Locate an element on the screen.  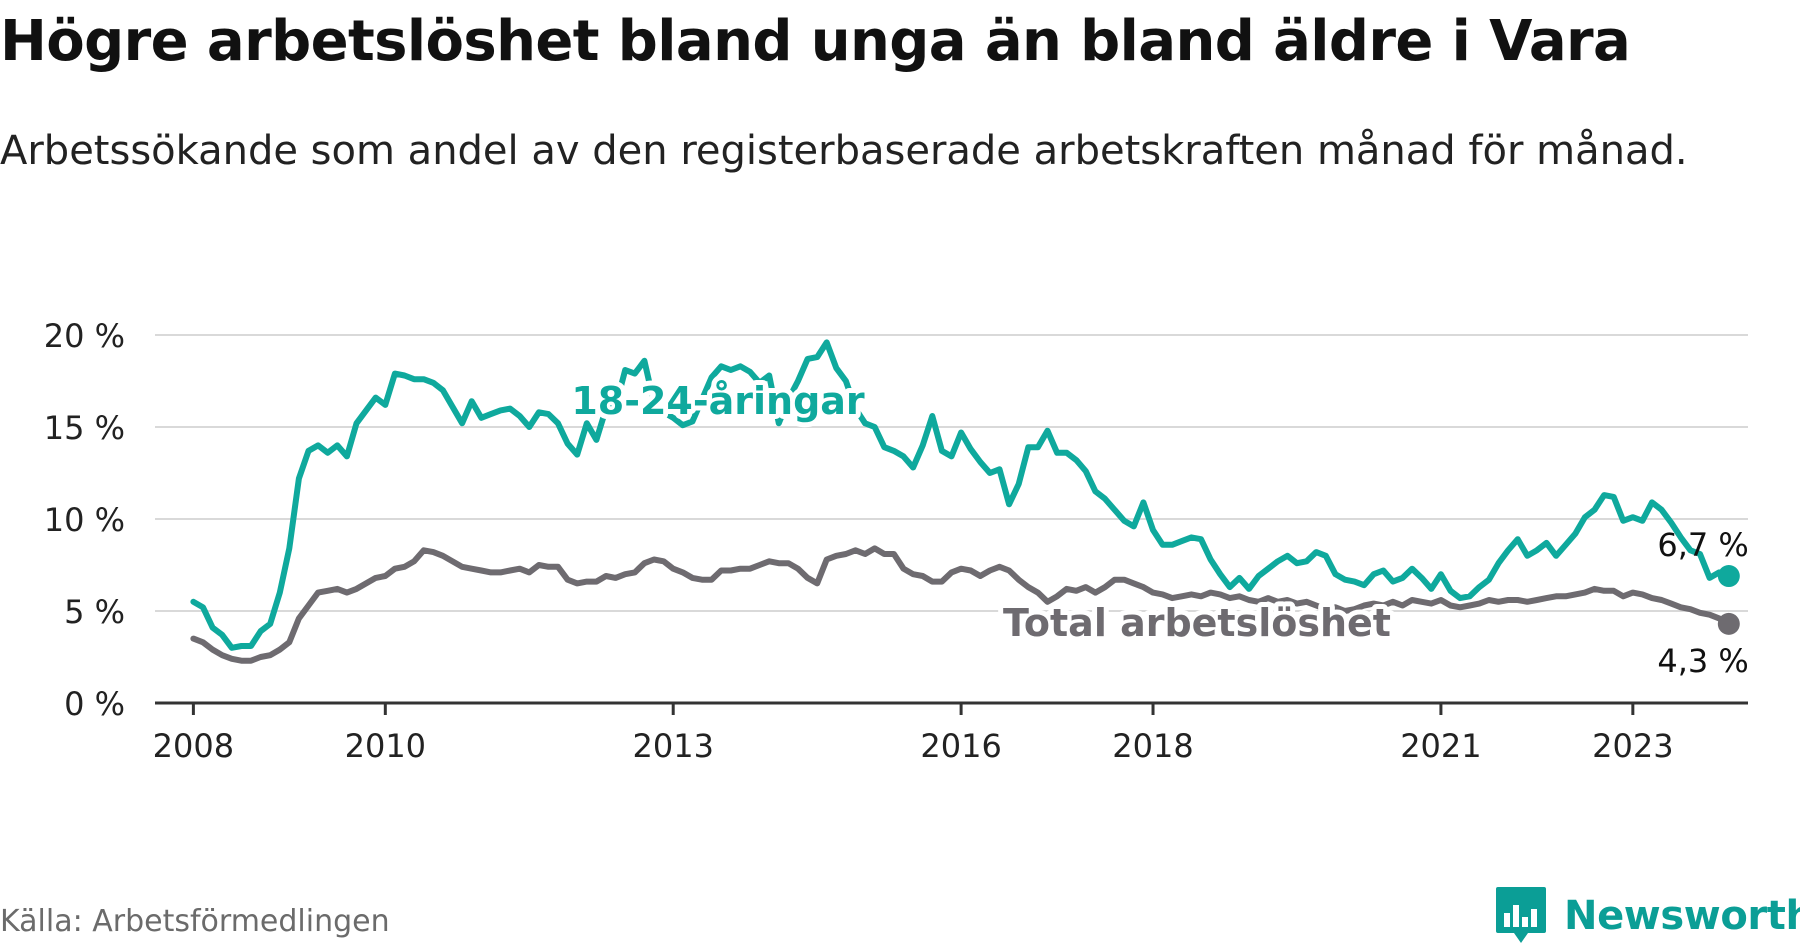
y-axis-ticks: 0 % 5 % 10 % 15 % 20 % is located at coordinates (84, 520).